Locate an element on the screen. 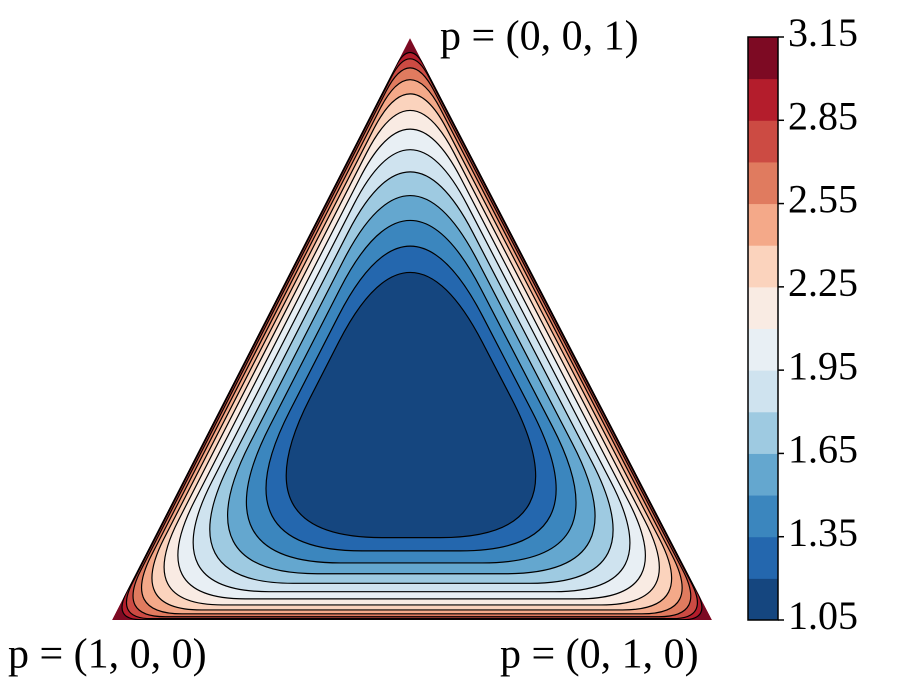  colorbar-tick-label: 1.65 is located at coordinates (823, 449).